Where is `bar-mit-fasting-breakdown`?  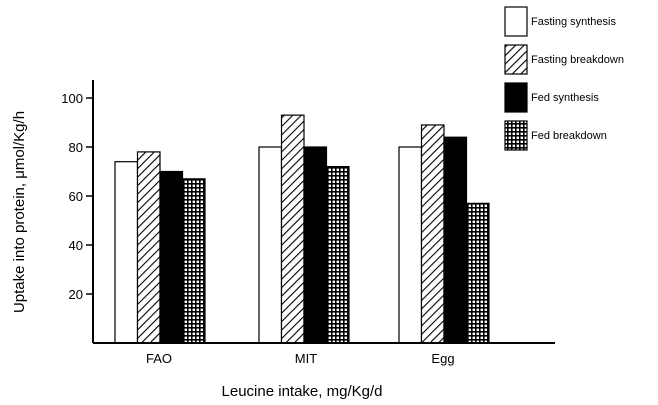 bar-mit-fasting-breakdown is located at coordinates (292, 229).